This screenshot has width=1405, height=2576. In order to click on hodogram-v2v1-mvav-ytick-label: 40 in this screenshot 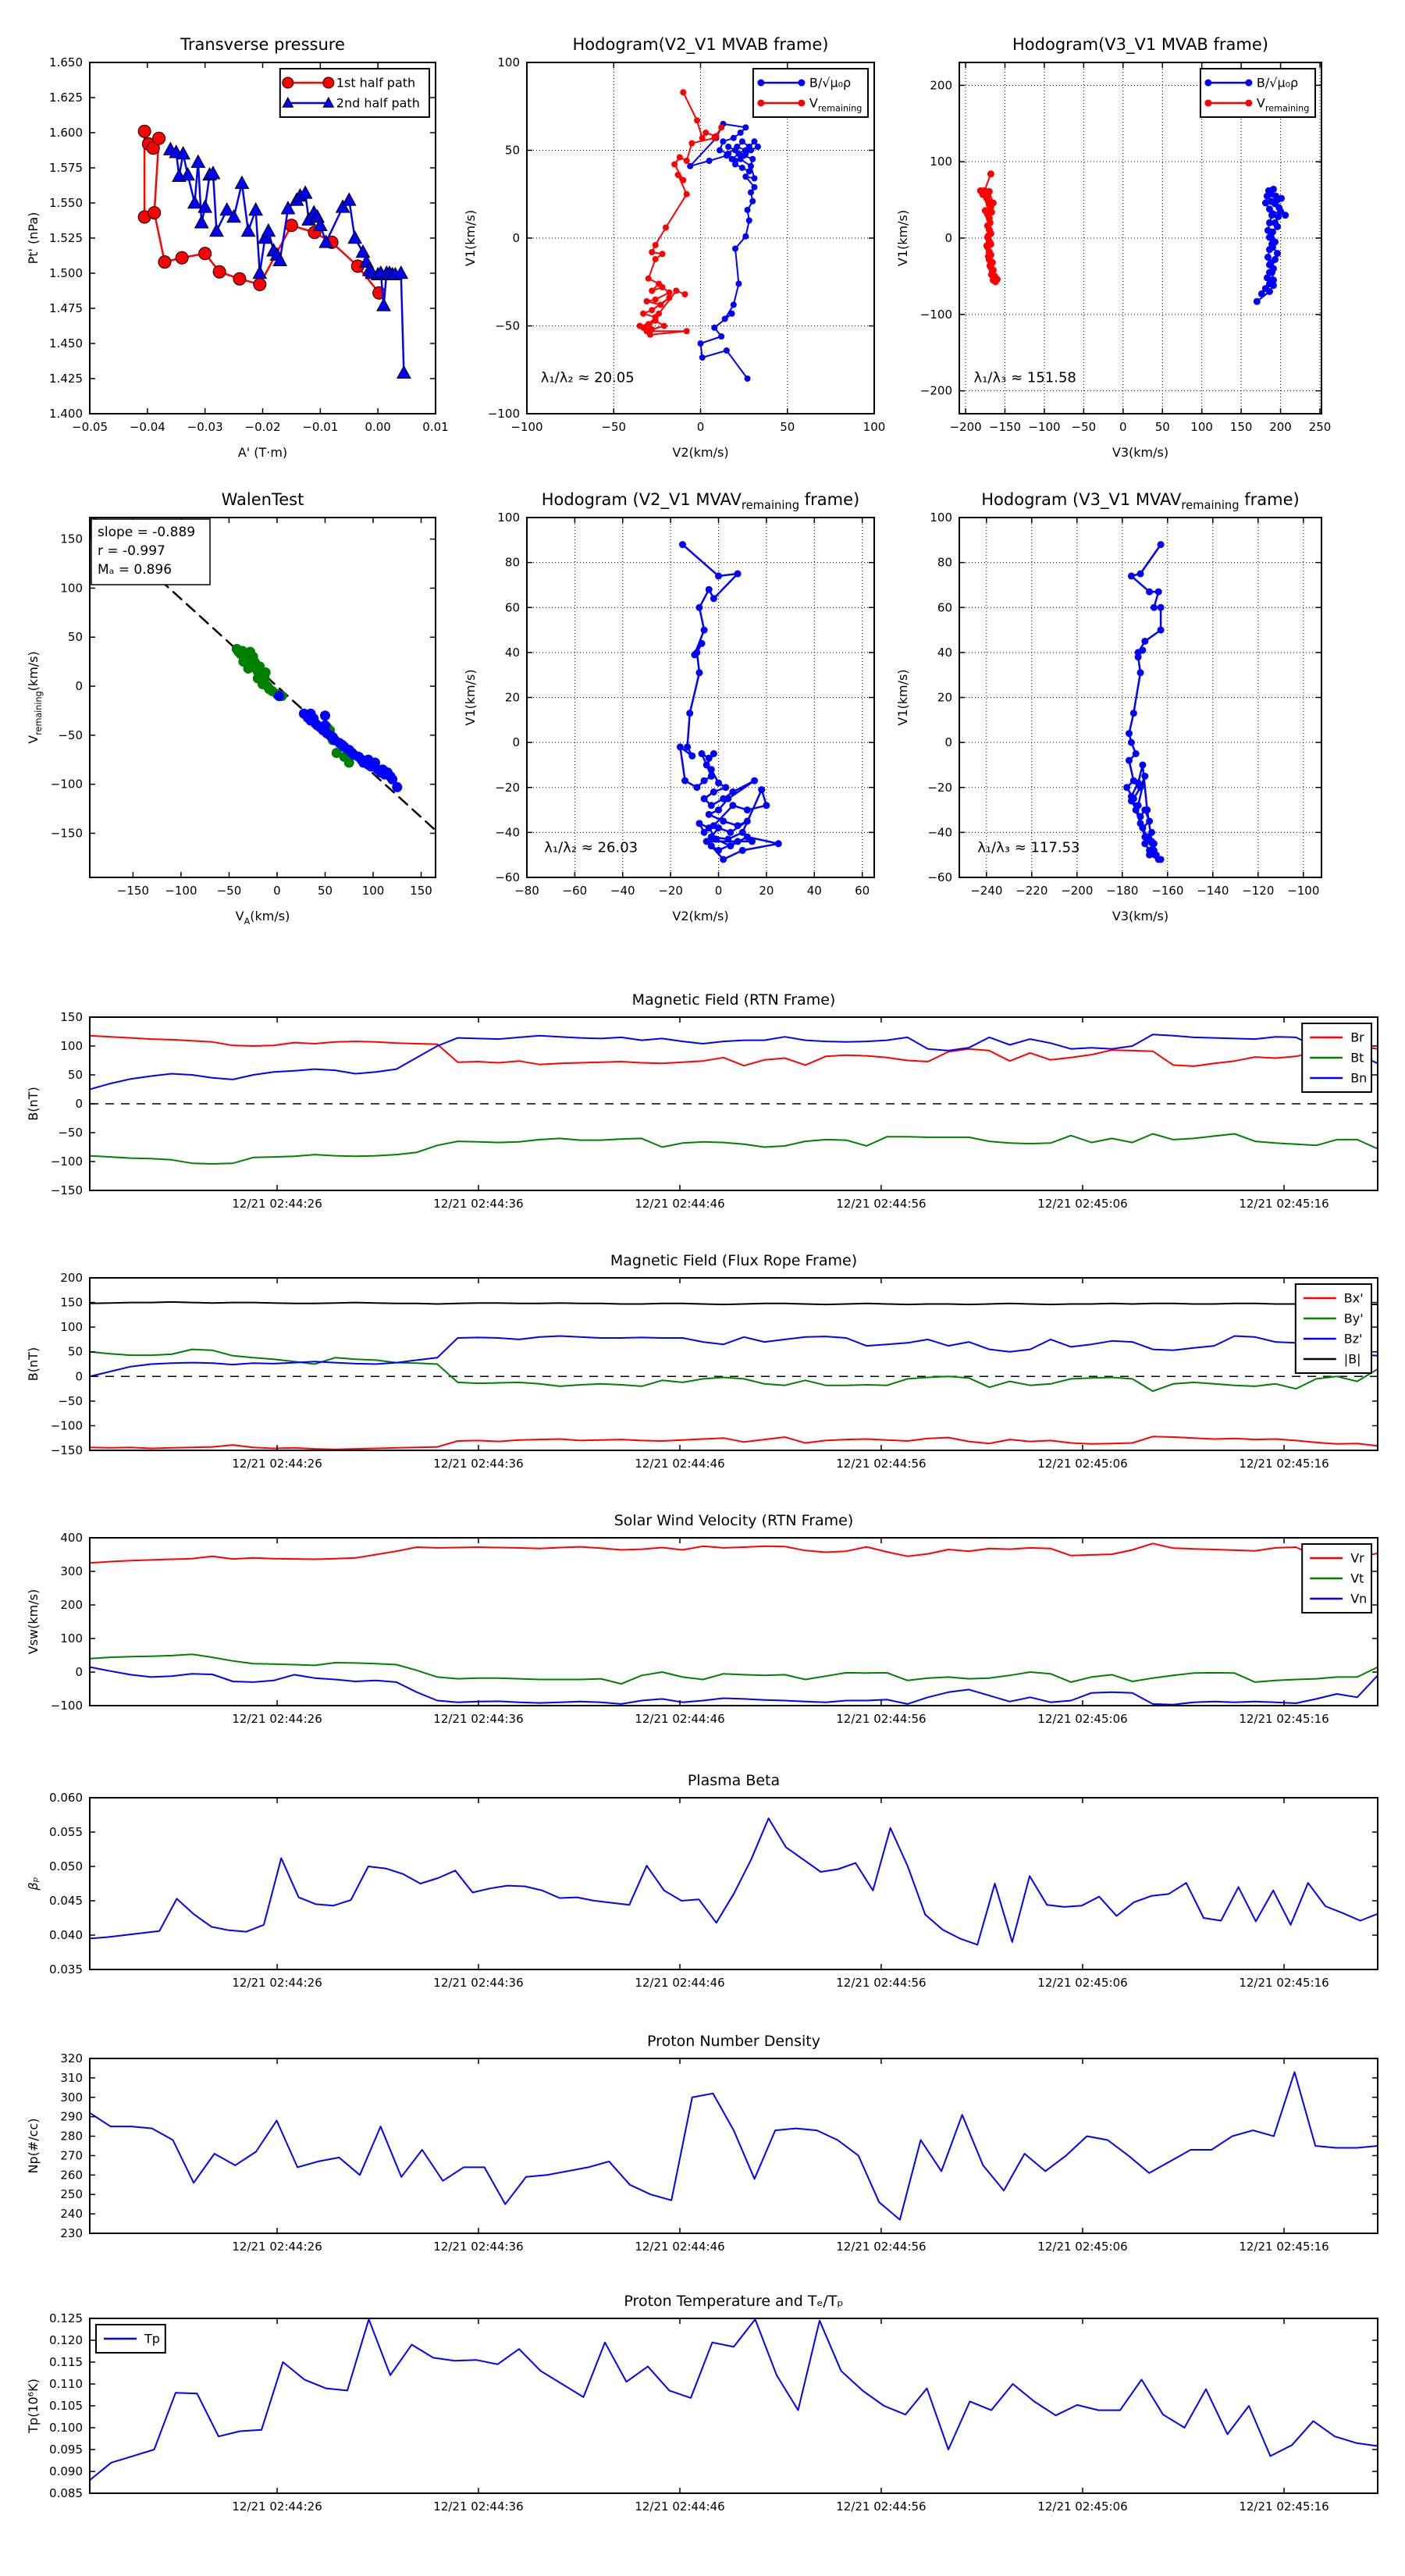, I will do `click(512, 653)`.